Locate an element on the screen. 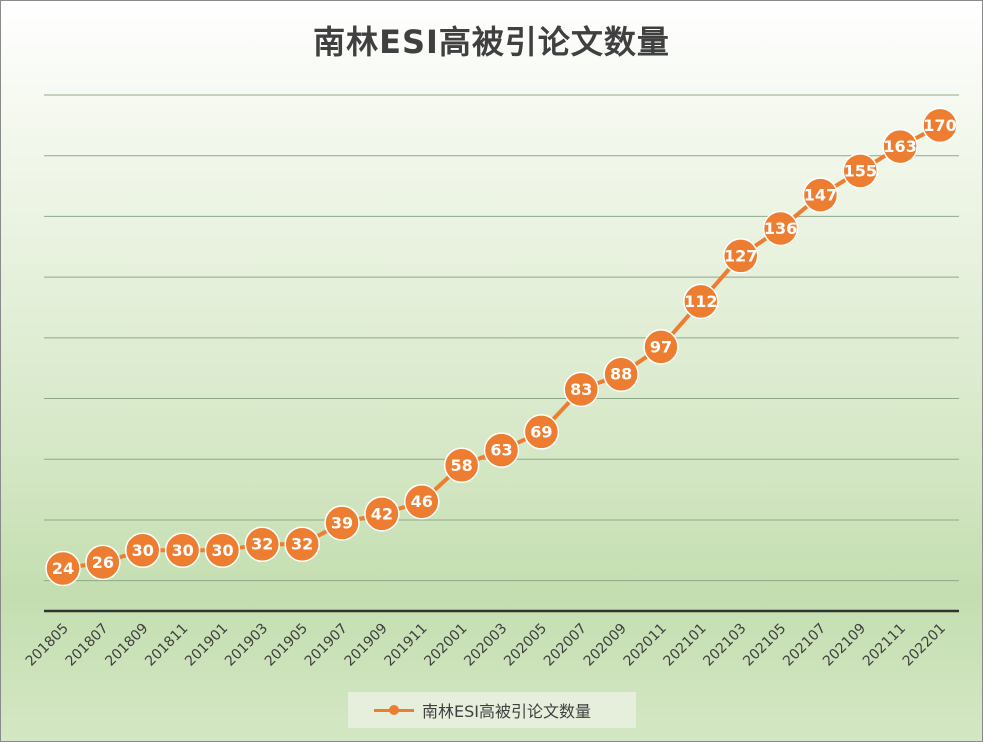 This screenshot has height=742, width=983. data-label: 170 is located at coordinates (939, 125).